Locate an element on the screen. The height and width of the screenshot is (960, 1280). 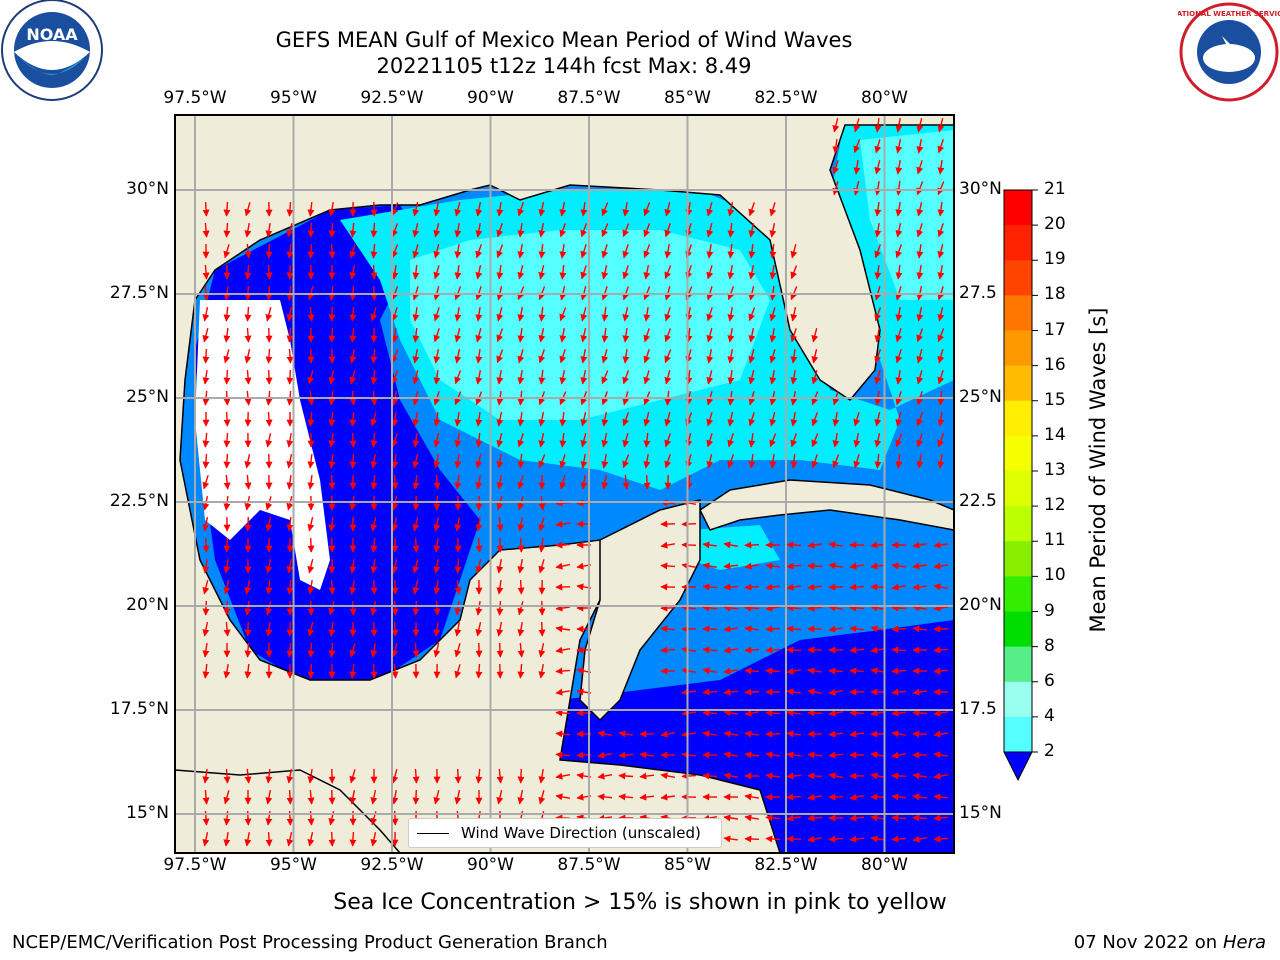
lat-tick-left: 30°N is located at coordinates (147, 189).